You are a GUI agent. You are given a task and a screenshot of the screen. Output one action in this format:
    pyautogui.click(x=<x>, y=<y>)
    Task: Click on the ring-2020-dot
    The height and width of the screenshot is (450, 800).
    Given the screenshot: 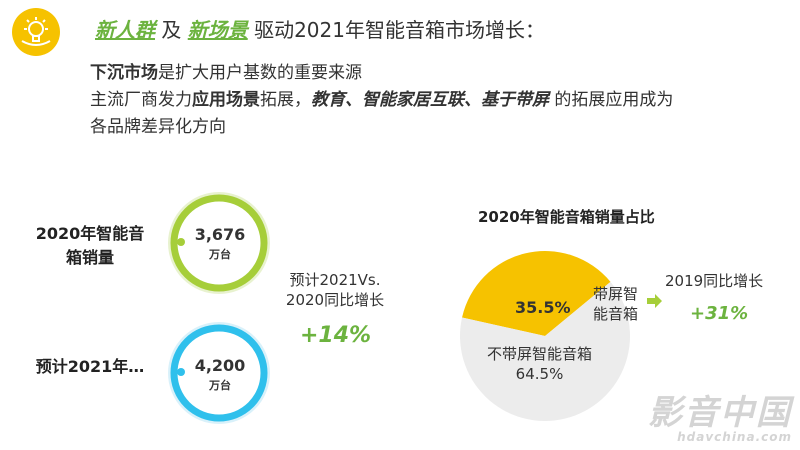 What is the action you would take?
    pyautogui.click(x=181, y=242)
    